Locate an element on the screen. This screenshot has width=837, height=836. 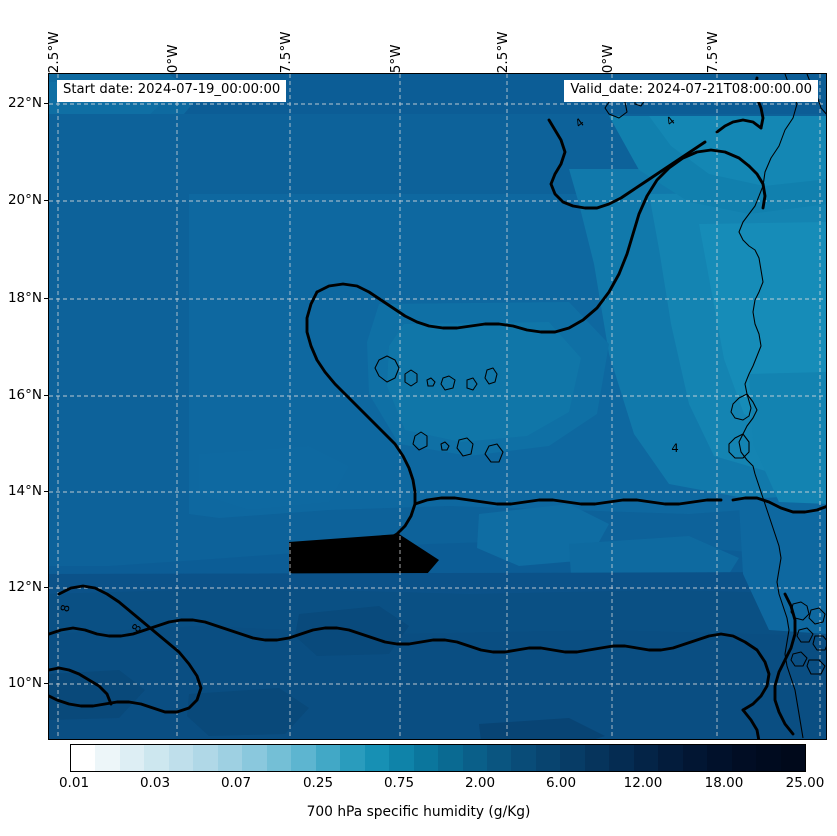
contour-label: 4 is located at coordinates (674, 448).